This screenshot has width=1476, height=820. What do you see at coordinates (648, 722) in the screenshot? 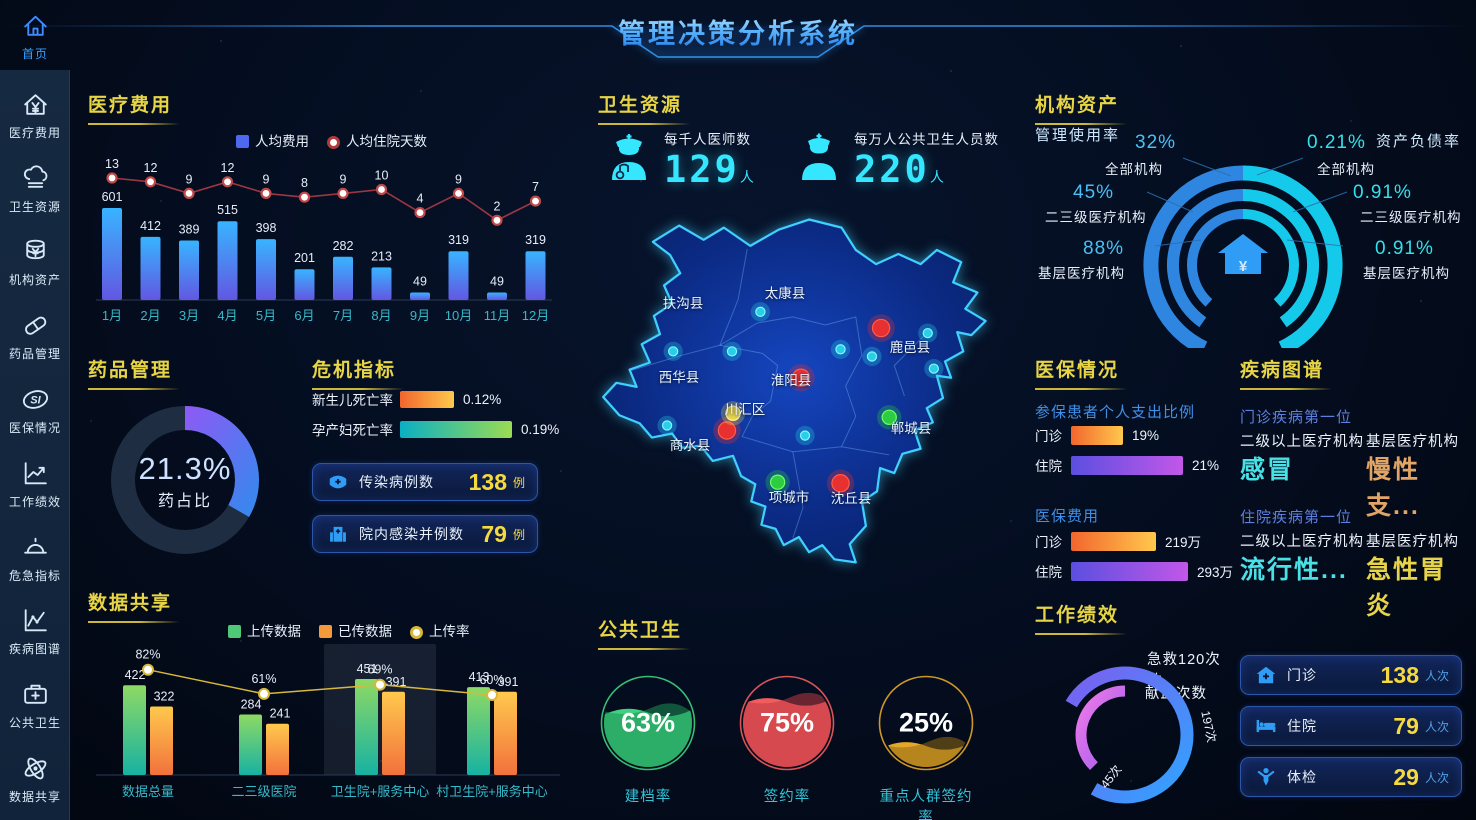
I see `liquid-percent: 63%` at bounding box center [648, 722].